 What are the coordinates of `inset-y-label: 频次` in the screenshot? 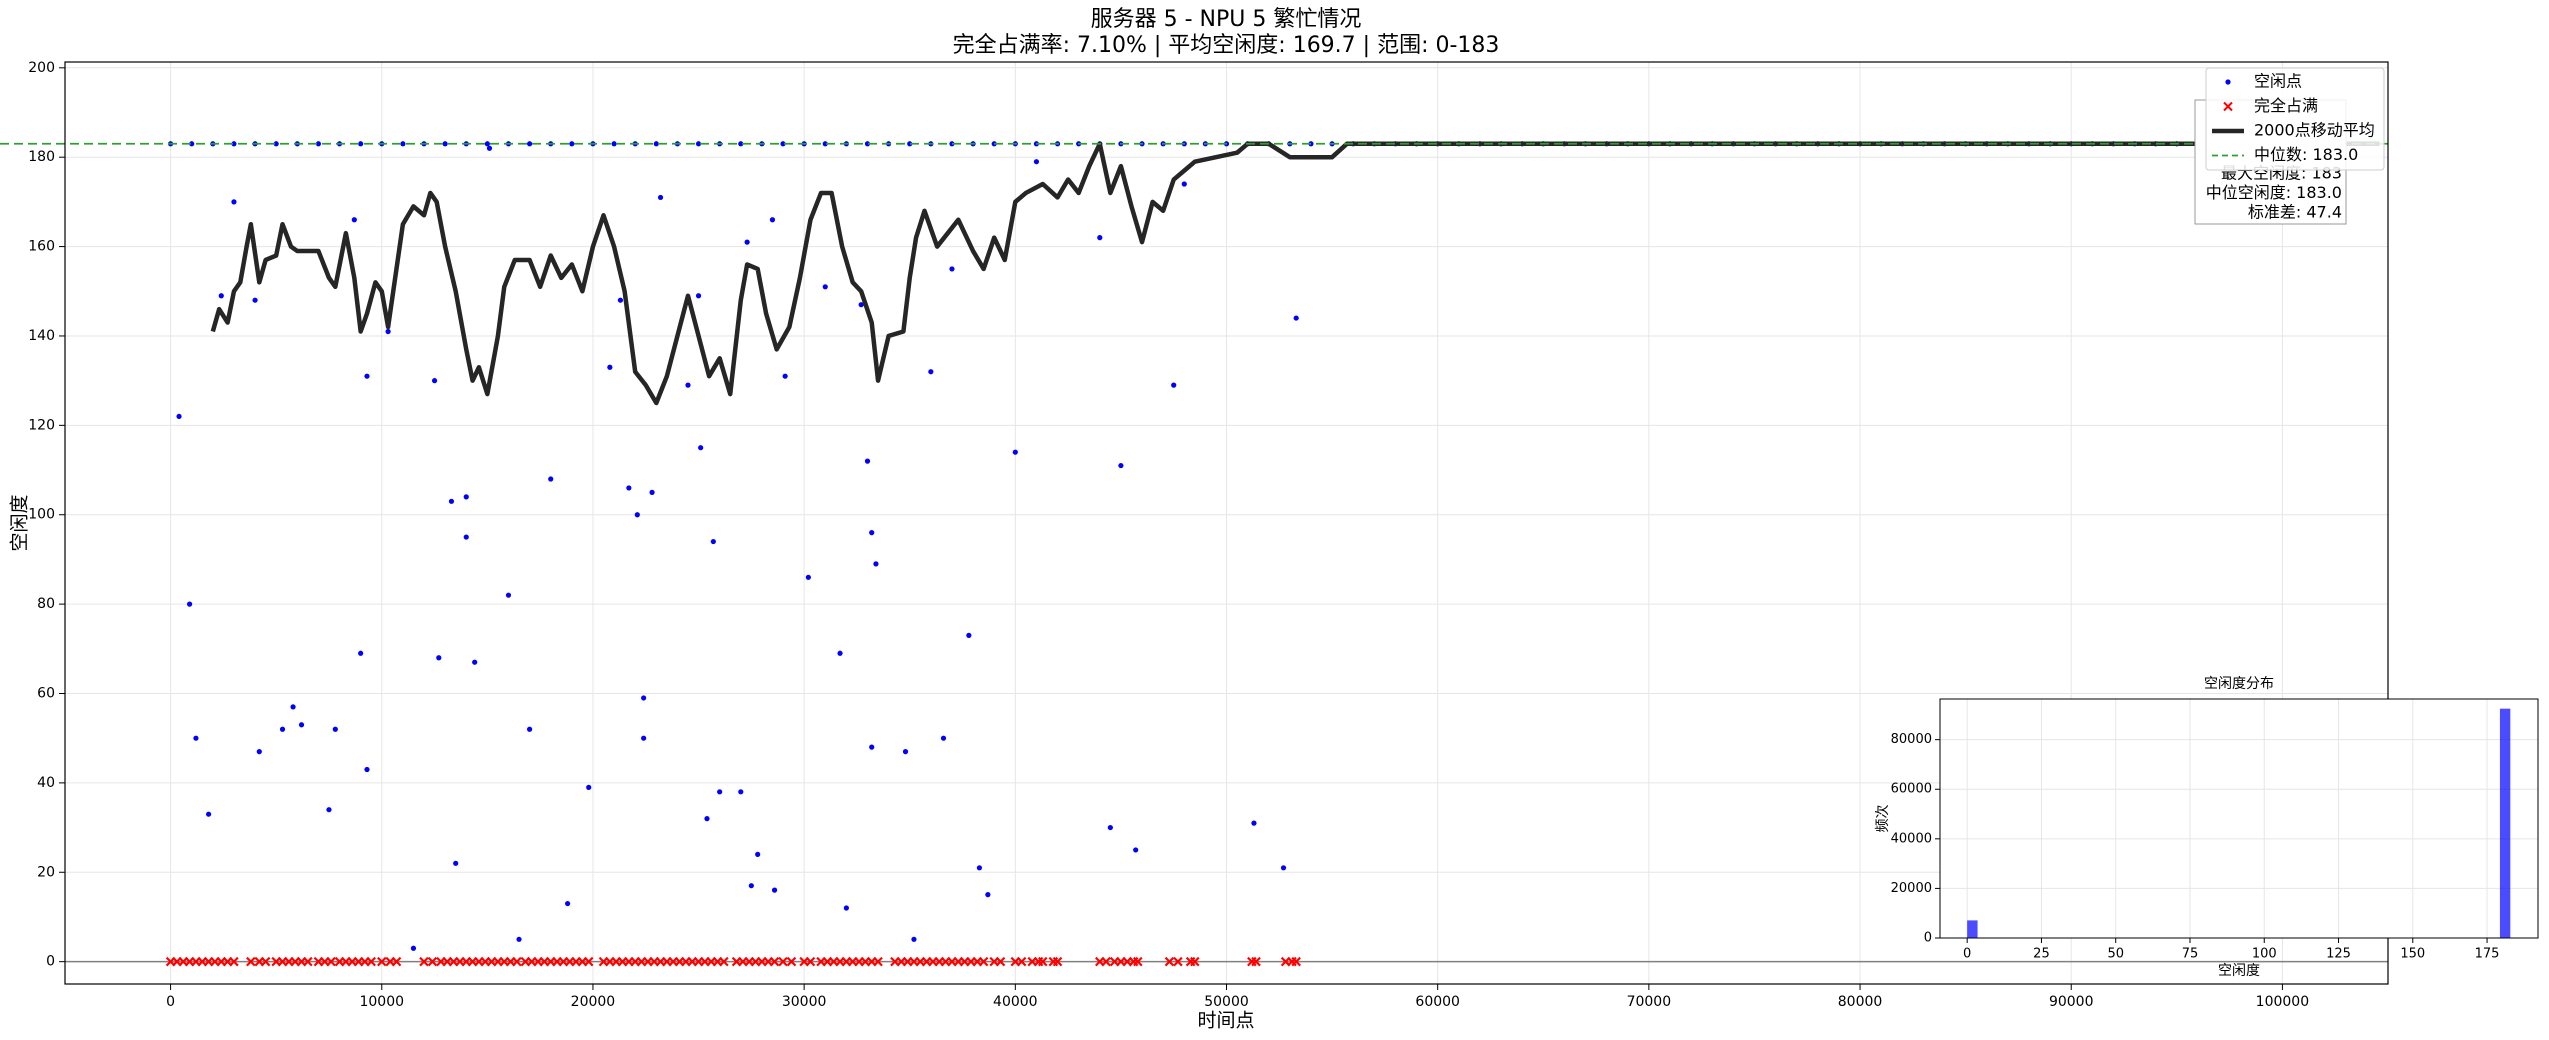 It's located at (1883, 819).